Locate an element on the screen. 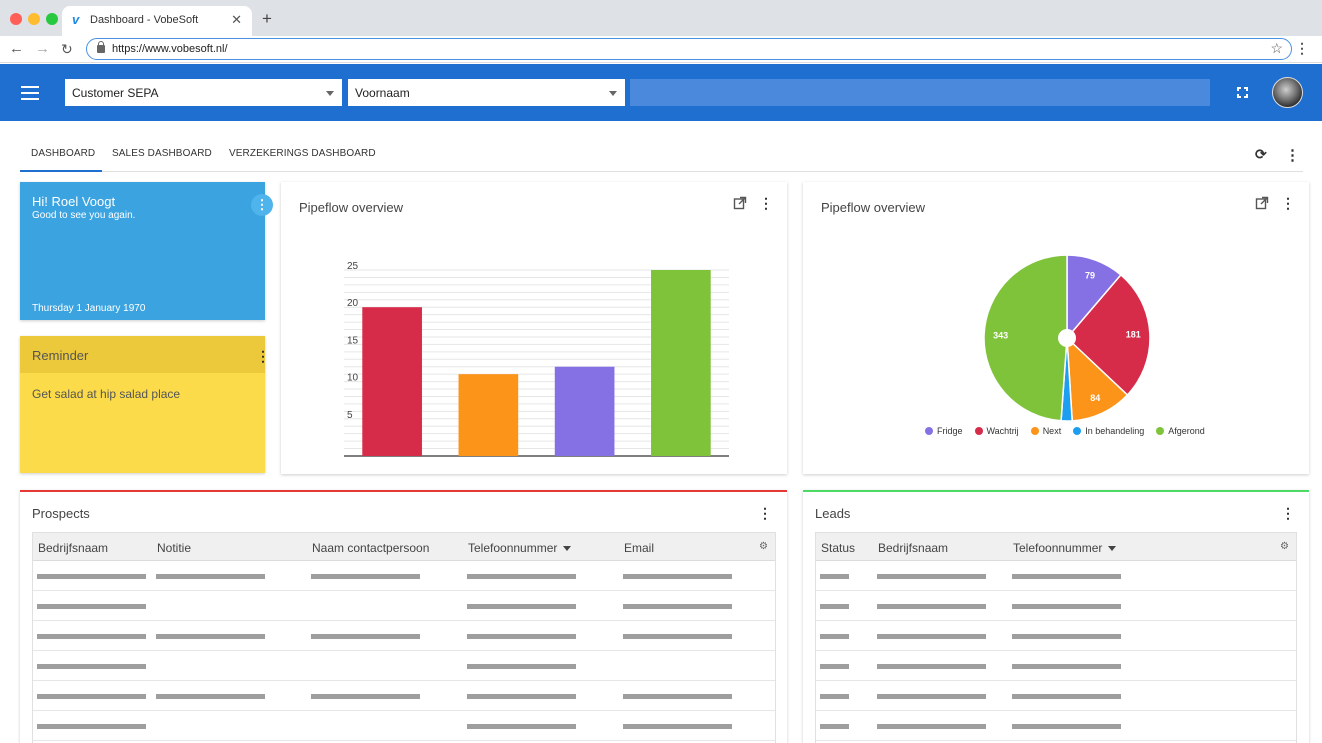 The width and height of the screenshot is (1322, 743). menu-dots-icon: ⋮ is located at coordinates (1302, 48).